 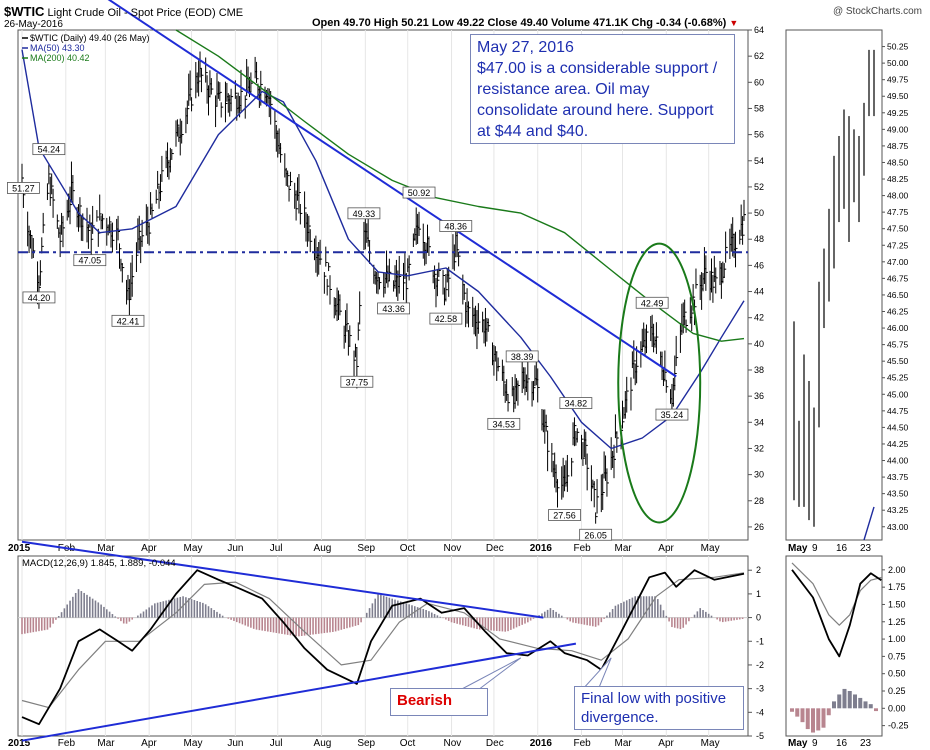 I want to click on macd-y-label: -1, so click(x=760, y=641).